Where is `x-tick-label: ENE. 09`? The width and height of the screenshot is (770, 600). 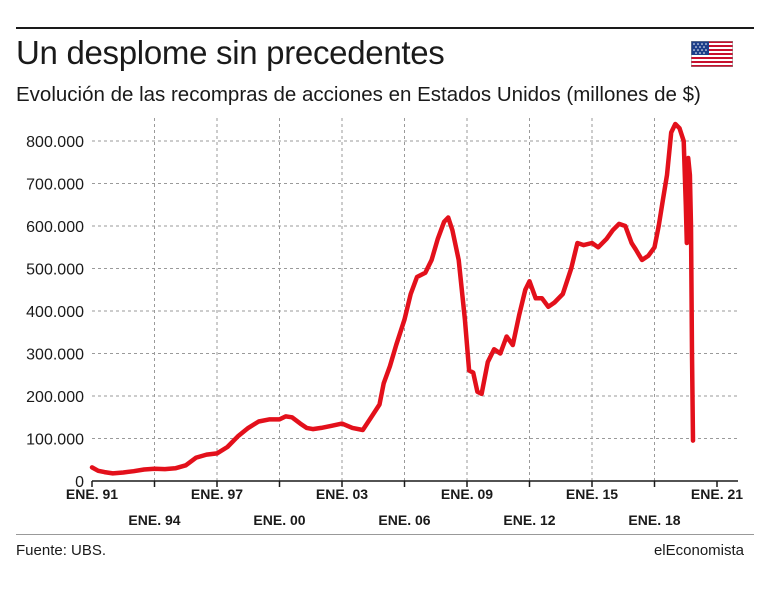 x-tick-label: ENE. 09 is located at coordinates (467, 494).